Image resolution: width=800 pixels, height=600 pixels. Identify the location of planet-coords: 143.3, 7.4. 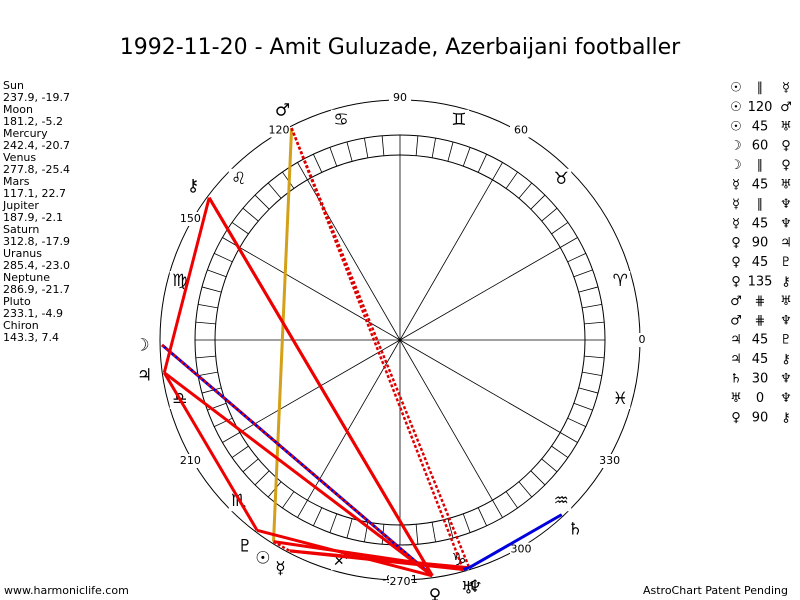
(31, 337).